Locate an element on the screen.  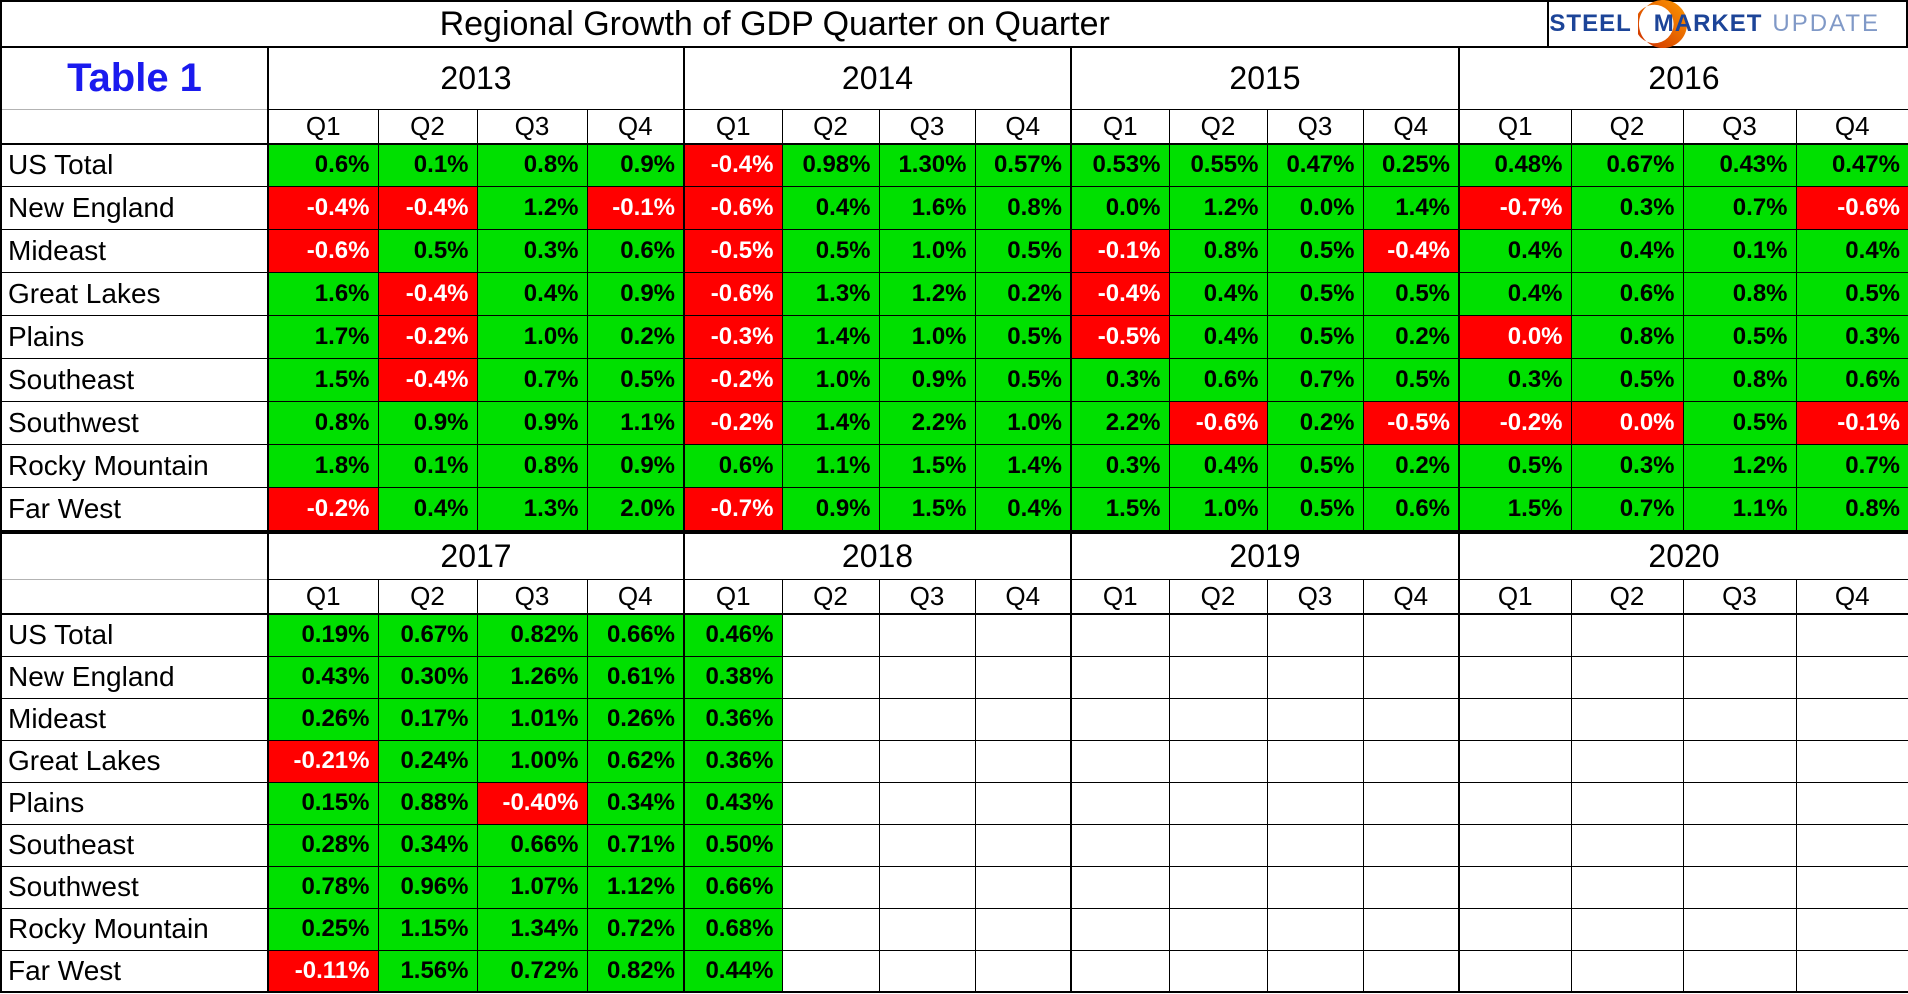
value-cell: 0.55% is located at coordinates (1218, 165).